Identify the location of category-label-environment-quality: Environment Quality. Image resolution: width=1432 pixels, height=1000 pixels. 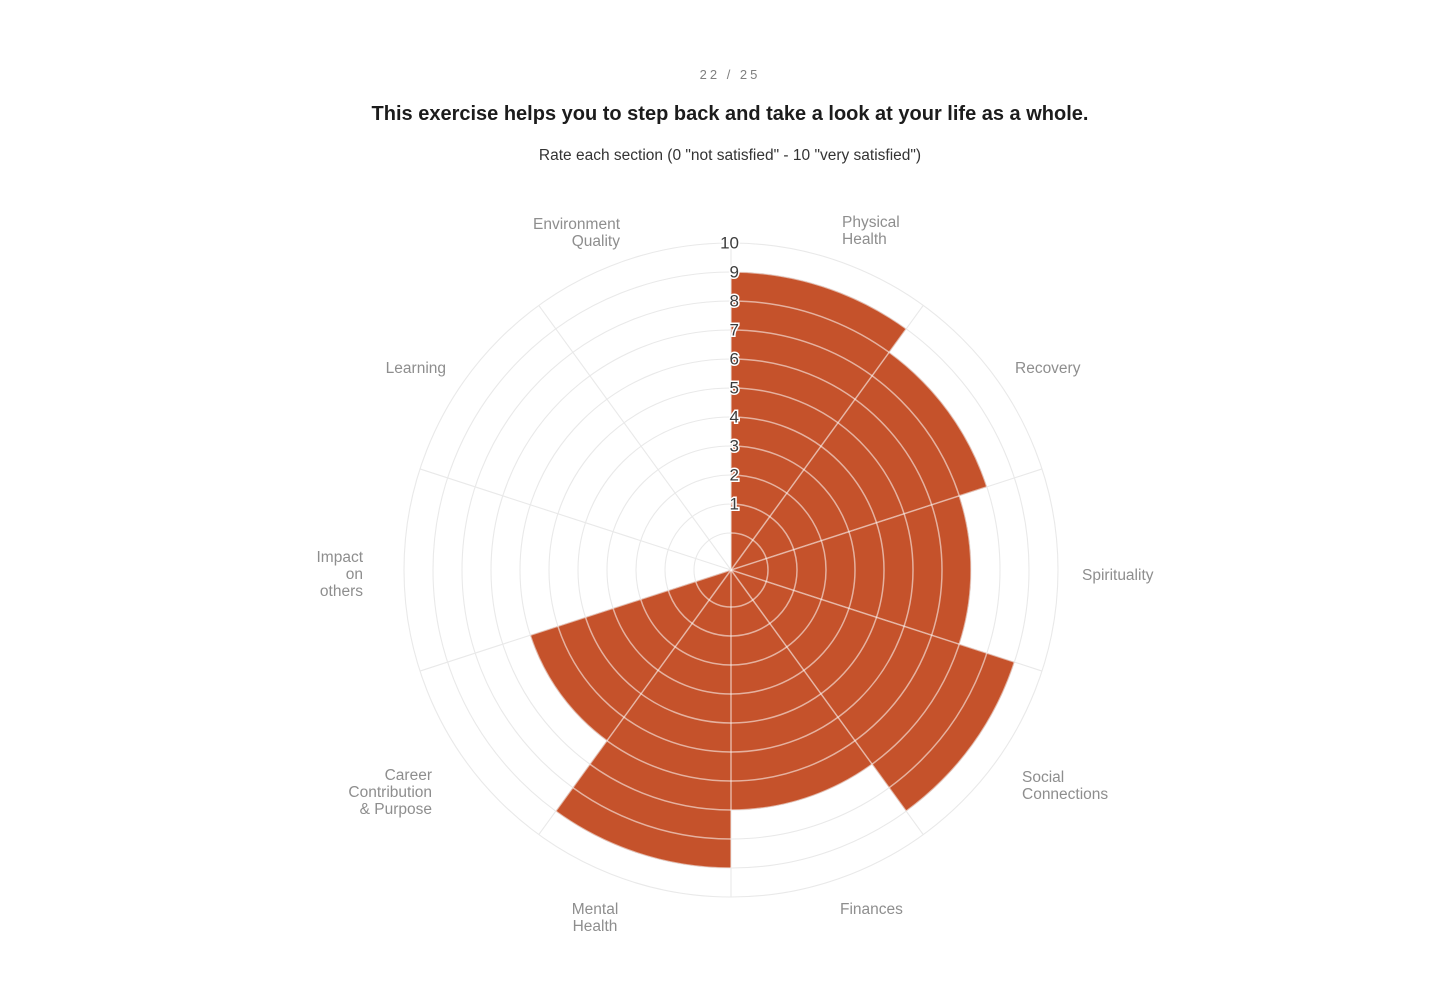
(577, 233).